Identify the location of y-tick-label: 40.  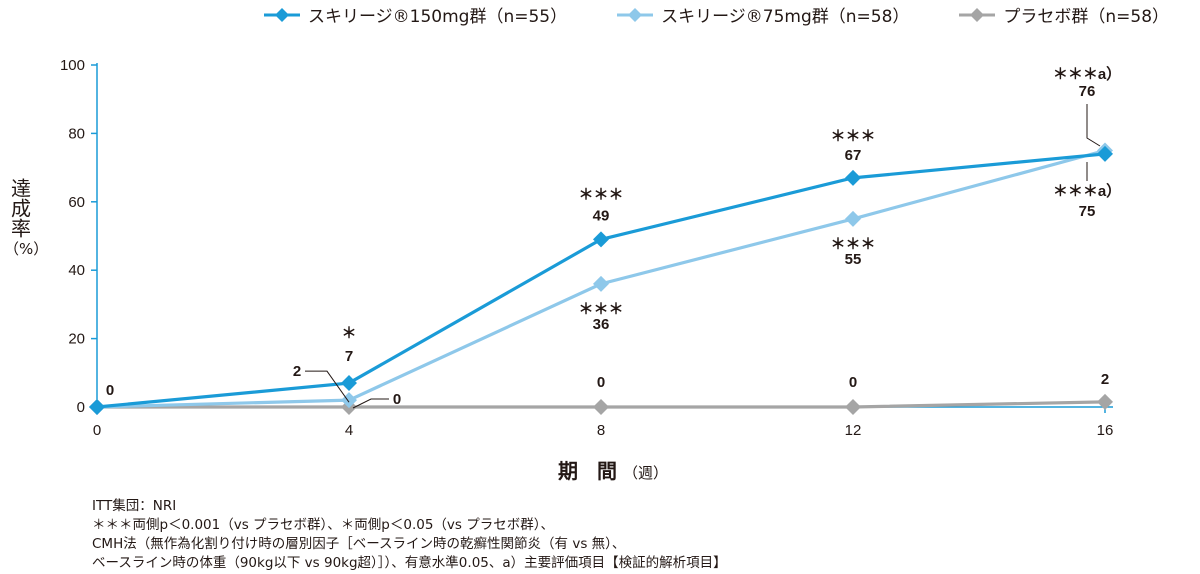
(76, 270).